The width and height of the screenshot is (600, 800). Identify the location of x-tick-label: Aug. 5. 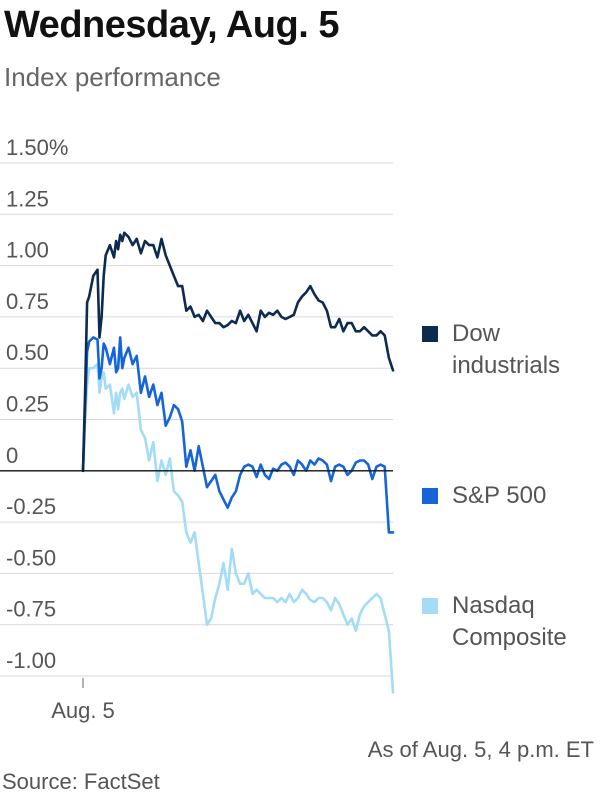
(83, 710).